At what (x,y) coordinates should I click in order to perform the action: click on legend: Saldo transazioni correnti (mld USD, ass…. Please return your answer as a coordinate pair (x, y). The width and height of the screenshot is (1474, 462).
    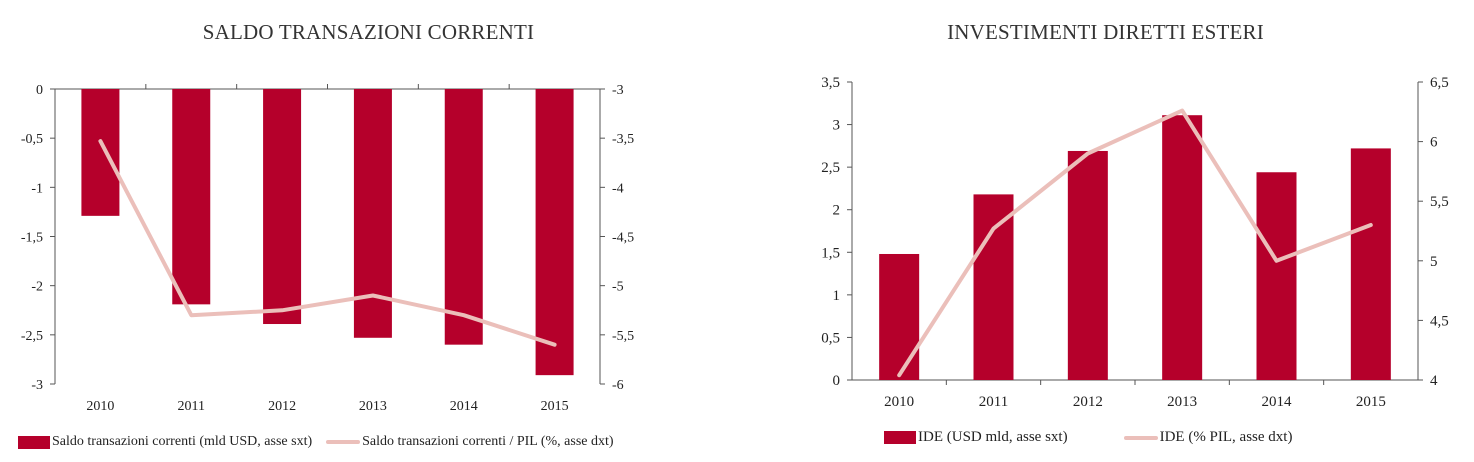
    Looking at the image, I should click on (323, 442).